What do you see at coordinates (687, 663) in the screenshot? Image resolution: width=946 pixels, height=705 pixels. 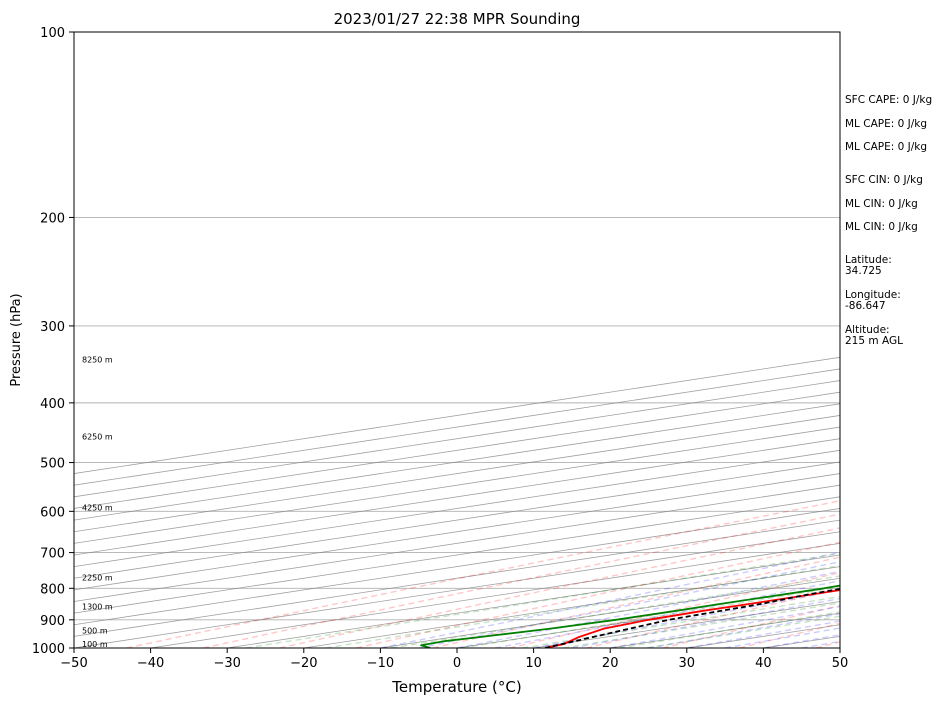 I see `x-tick-label: 30` at bounding box center [687, 663].